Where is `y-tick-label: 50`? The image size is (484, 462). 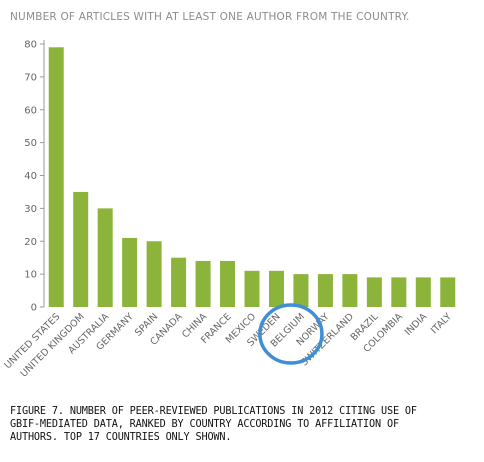
y-tick-label: 50 is located at coordinates (30, 143).